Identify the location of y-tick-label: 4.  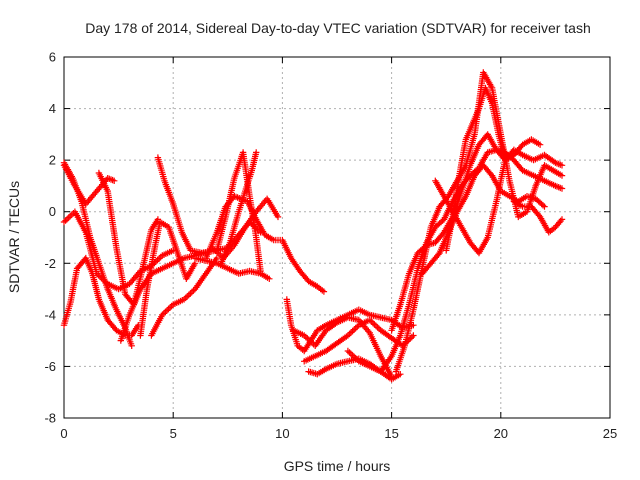
(52, 108).